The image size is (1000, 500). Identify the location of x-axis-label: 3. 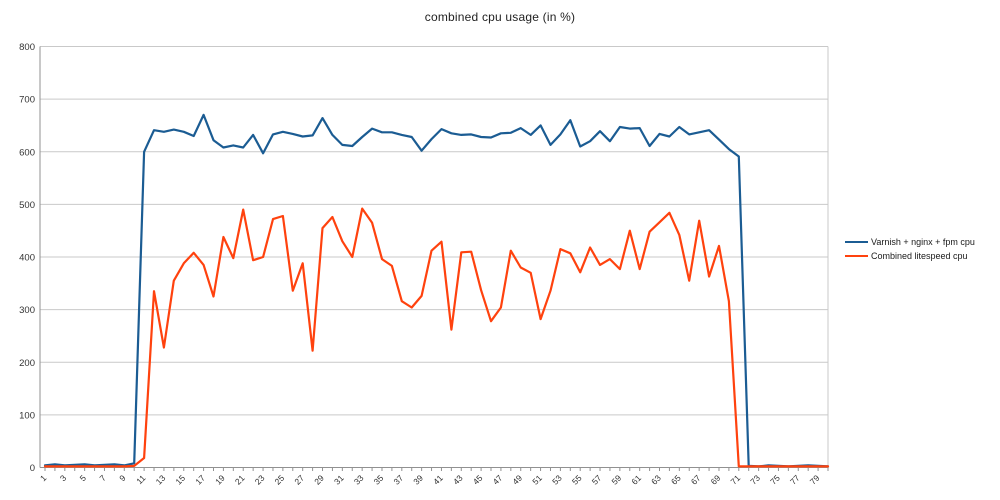
(63, 478).